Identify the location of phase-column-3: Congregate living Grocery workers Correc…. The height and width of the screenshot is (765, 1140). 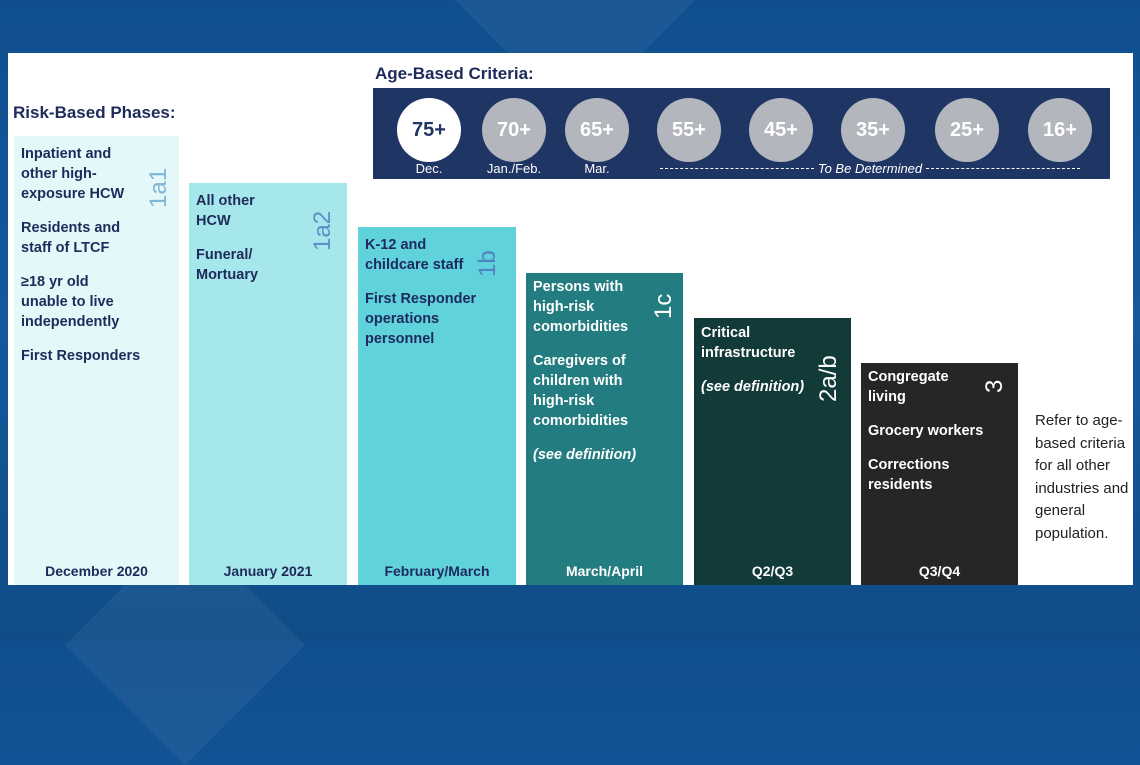
(939, 474).